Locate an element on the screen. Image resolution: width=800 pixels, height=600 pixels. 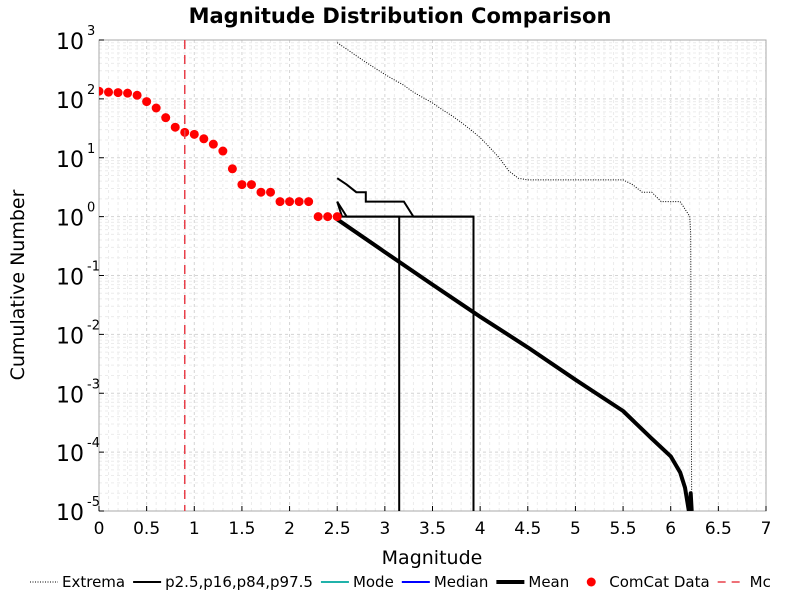
legend-label: Extrema is located at coordinates (93, 582).